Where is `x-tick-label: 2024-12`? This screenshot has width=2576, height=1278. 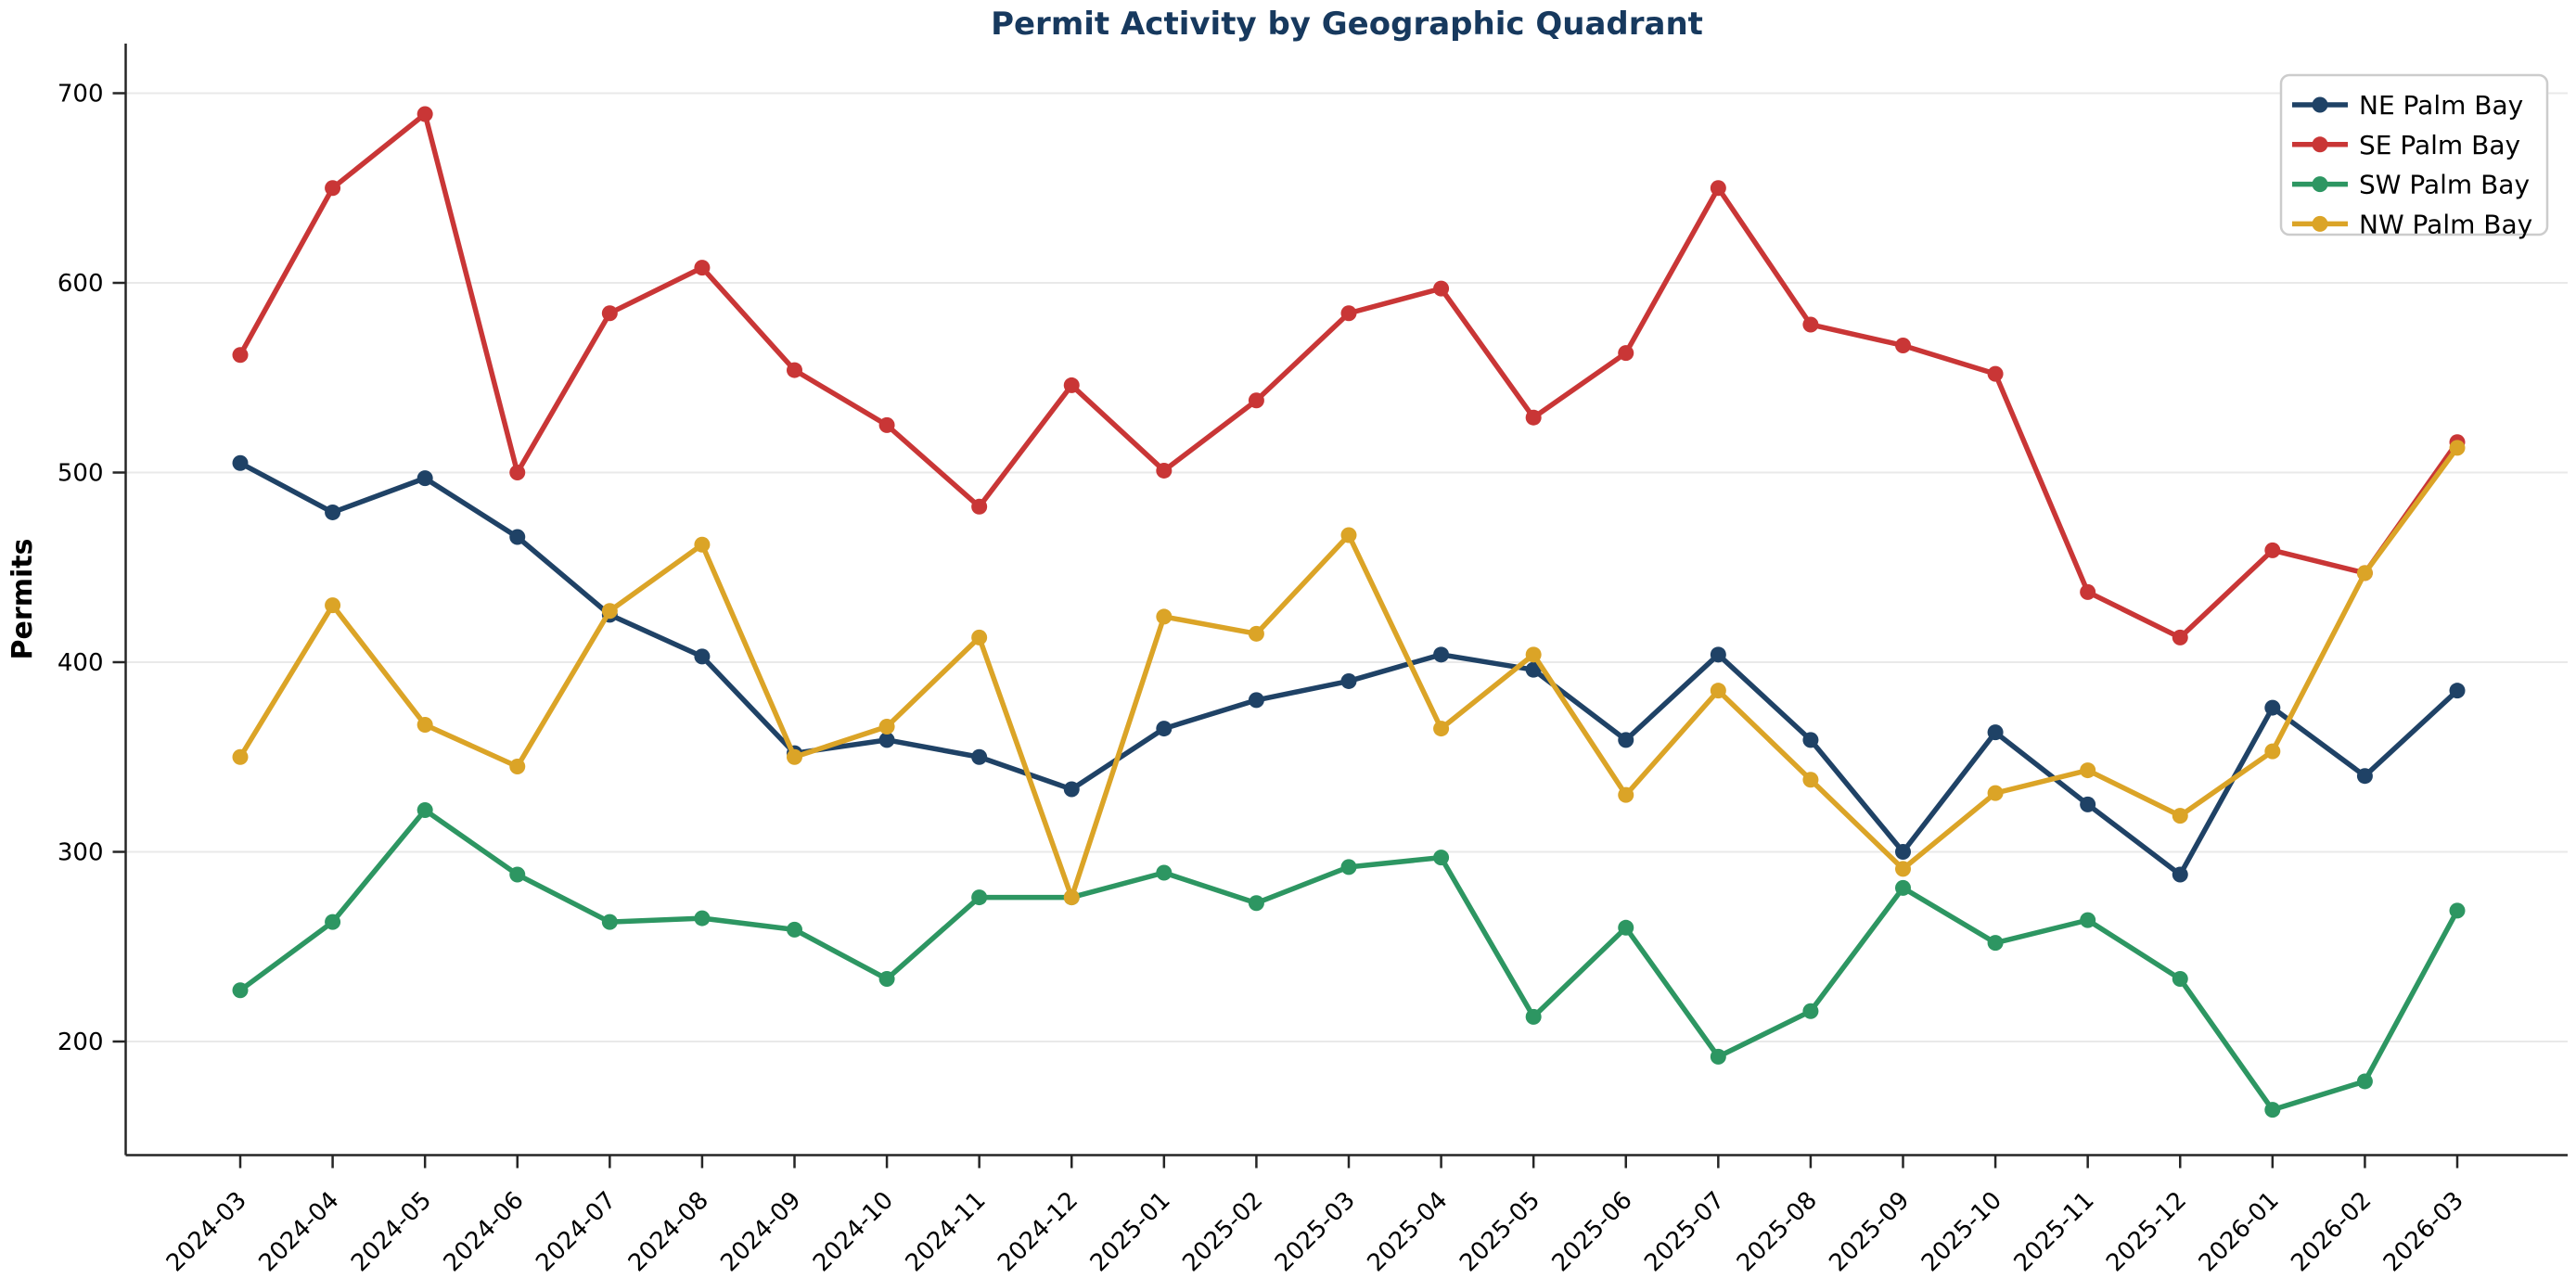
x-tick-label: 2024-12 is located at coordinates (1038, 1231).